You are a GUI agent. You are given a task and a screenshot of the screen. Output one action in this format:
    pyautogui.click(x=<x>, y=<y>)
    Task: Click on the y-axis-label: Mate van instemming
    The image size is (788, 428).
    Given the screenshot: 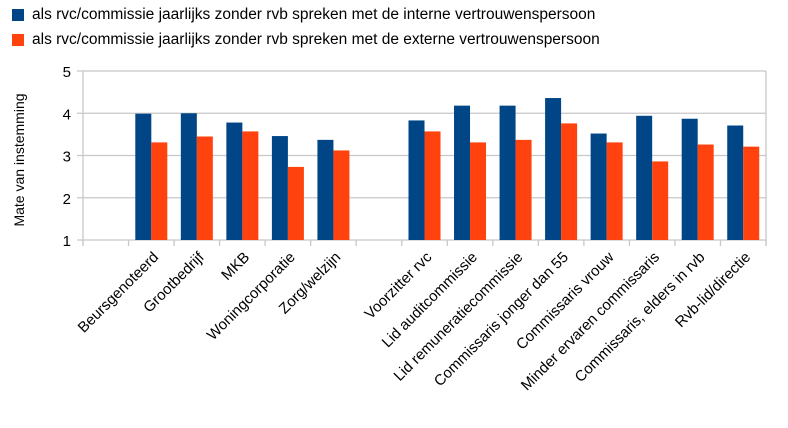 What is the action you would take?
    pyautogui.click(x=19, y=159)
    